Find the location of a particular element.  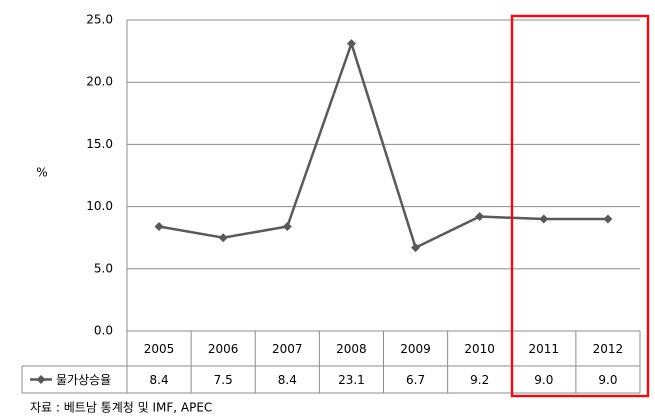

table-value: 23.1 is located at coordinates (351, 380).